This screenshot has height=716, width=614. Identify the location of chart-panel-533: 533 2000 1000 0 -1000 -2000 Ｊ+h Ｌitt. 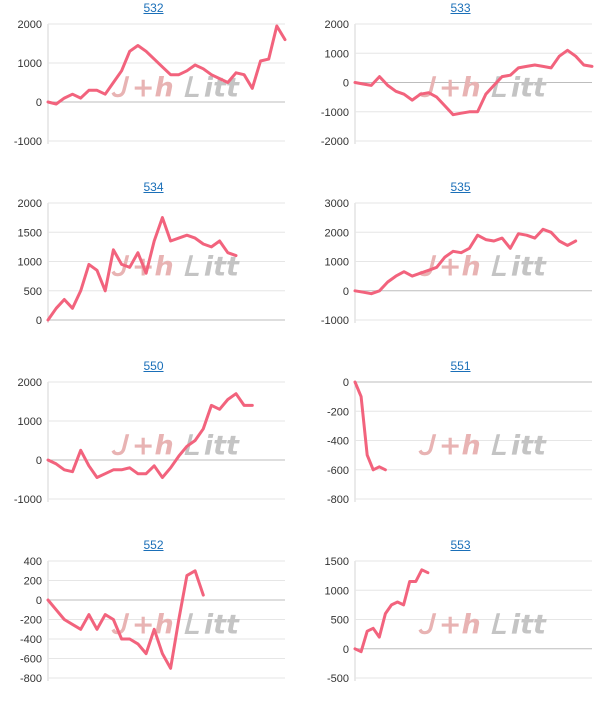
(460, 89).